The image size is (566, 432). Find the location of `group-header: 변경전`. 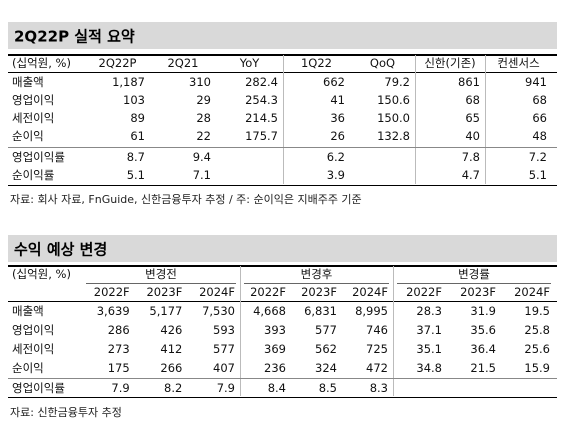

group-header: 변경전 is located at coordinates (161, 274).